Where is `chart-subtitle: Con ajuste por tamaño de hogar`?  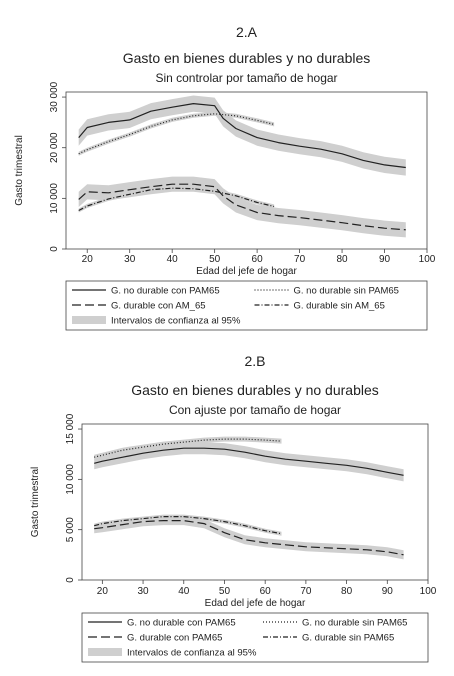 chart-subtitle: Con ajuste por tamaño de hogar is located at coordinates (255, 410).